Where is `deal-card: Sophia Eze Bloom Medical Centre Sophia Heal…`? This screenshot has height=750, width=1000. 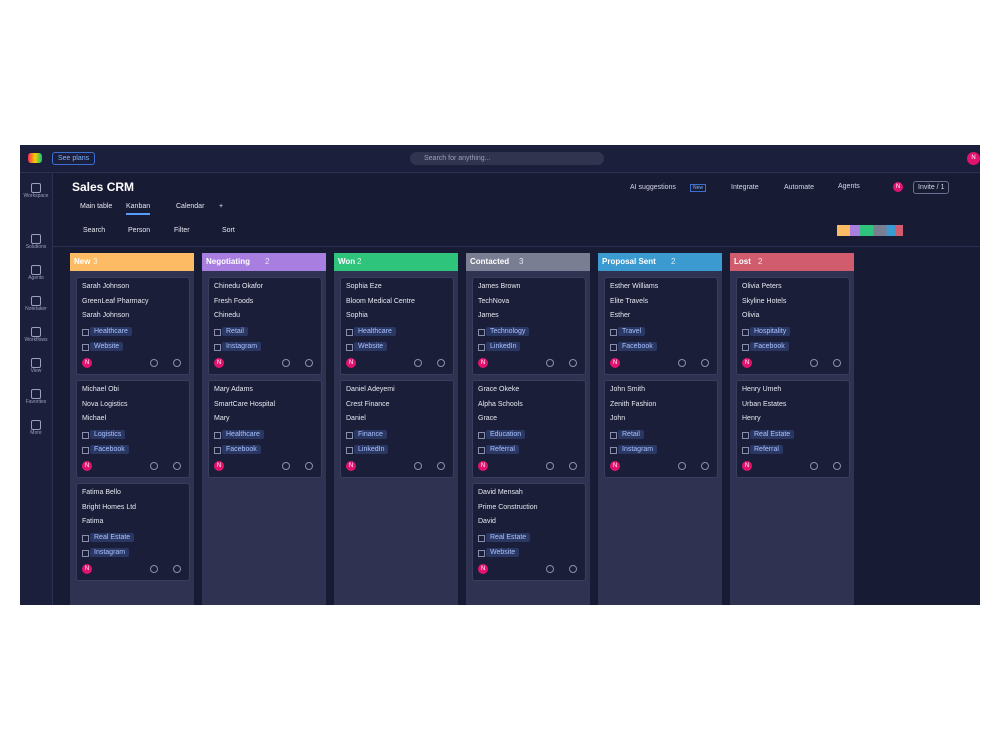 deal-card: Sophia Eze Bloom Medical Centre Sophia Heal… is located at coordinates (397, 326).